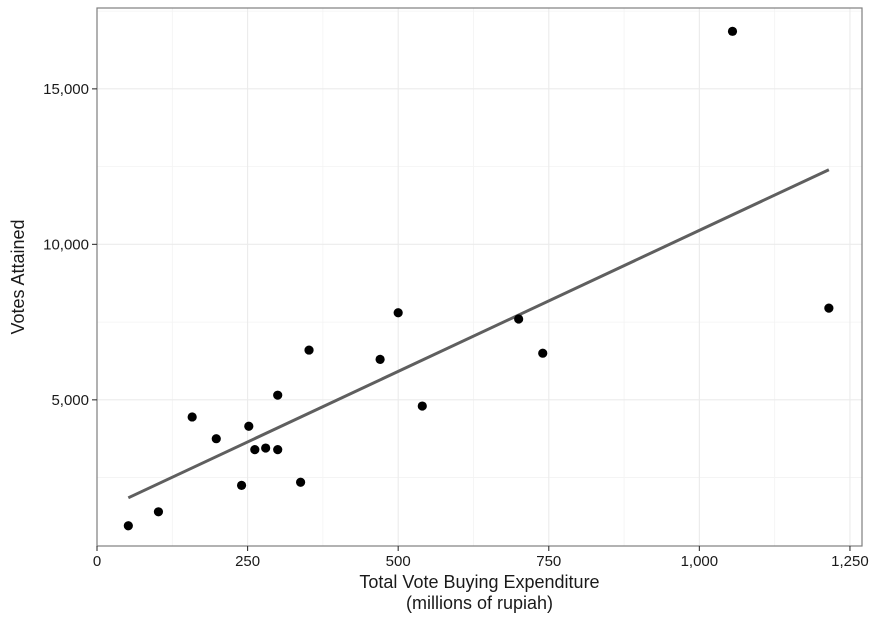 Image resolution: width=875 pixels, height=621 pixels. Describe the element at coordinates (700, 561) in the screenshot. I see `x-tick-label: 1,000` at that location.